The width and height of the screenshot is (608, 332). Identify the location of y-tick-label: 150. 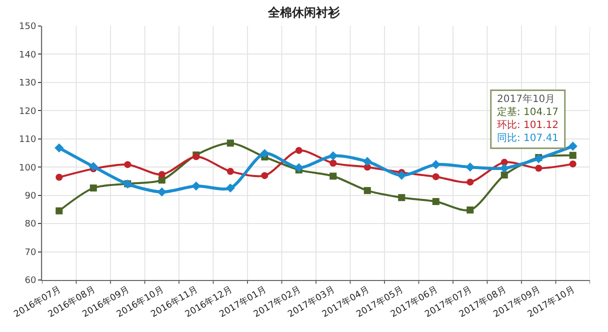
(27, 27).